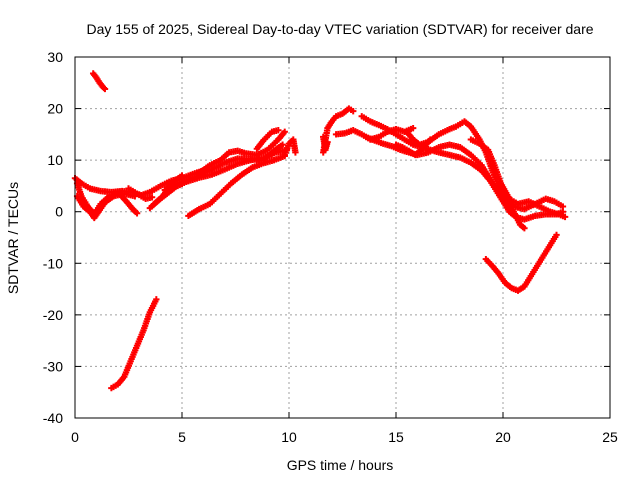 Image resolution: width=640 pixels, height=480 pixels. Describe the element at coordinates (55, 160) in the screenshot. I see `y-tick-label: 10` at that location.